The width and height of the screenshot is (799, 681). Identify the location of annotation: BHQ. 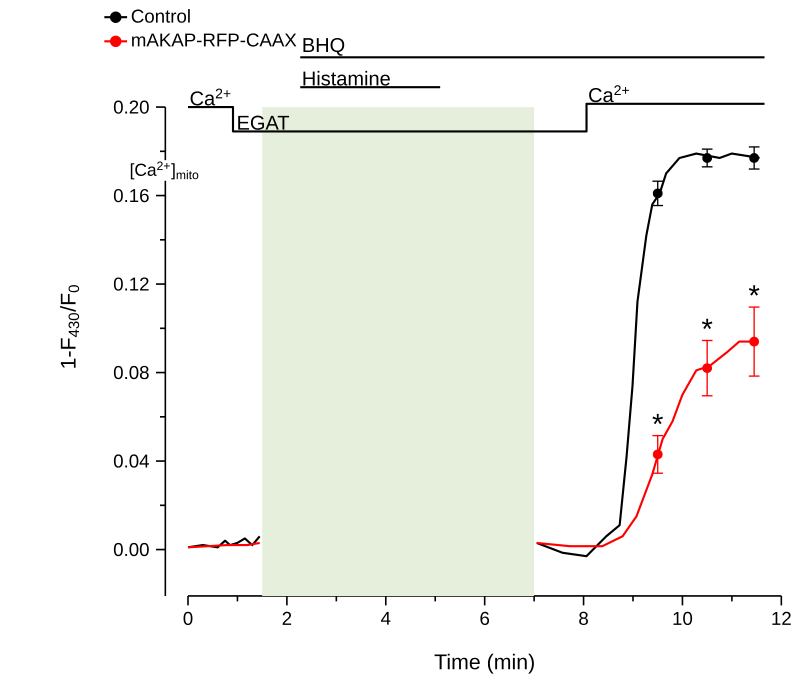
(323, 47).